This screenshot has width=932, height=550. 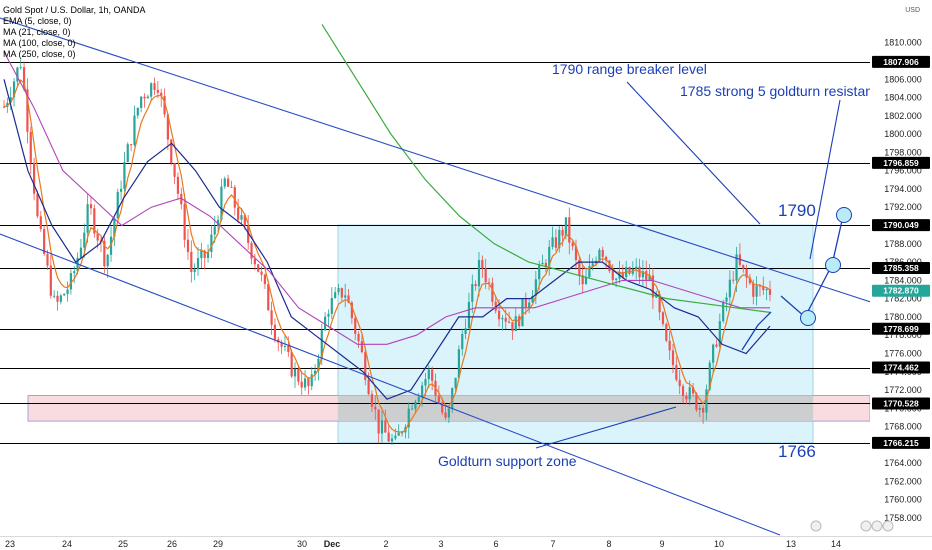 What do you see at coordinates (423, 544) in the screenshot?
I see `time-axis: 23 24 25 26 29 30 Dec 2 3 6 7 8 9 10 13 14` at bounding box center [423, 544].